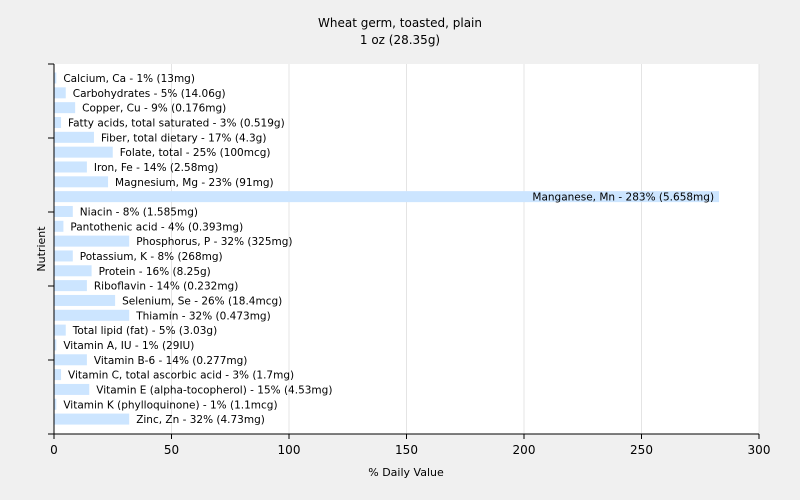  Describe the element at coordinates (171, 450) in the screenshot. I see `x-tick-label: 50` at that location.